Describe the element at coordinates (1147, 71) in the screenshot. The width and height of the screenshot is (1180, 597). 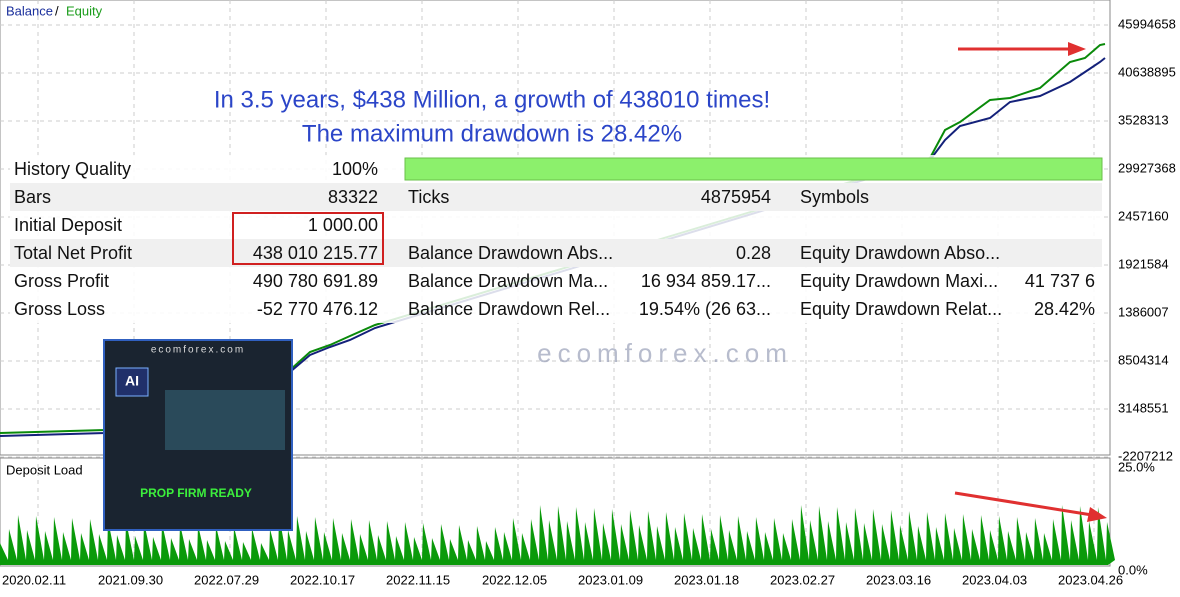
I see `y-axis-label: 40638895` at that location.